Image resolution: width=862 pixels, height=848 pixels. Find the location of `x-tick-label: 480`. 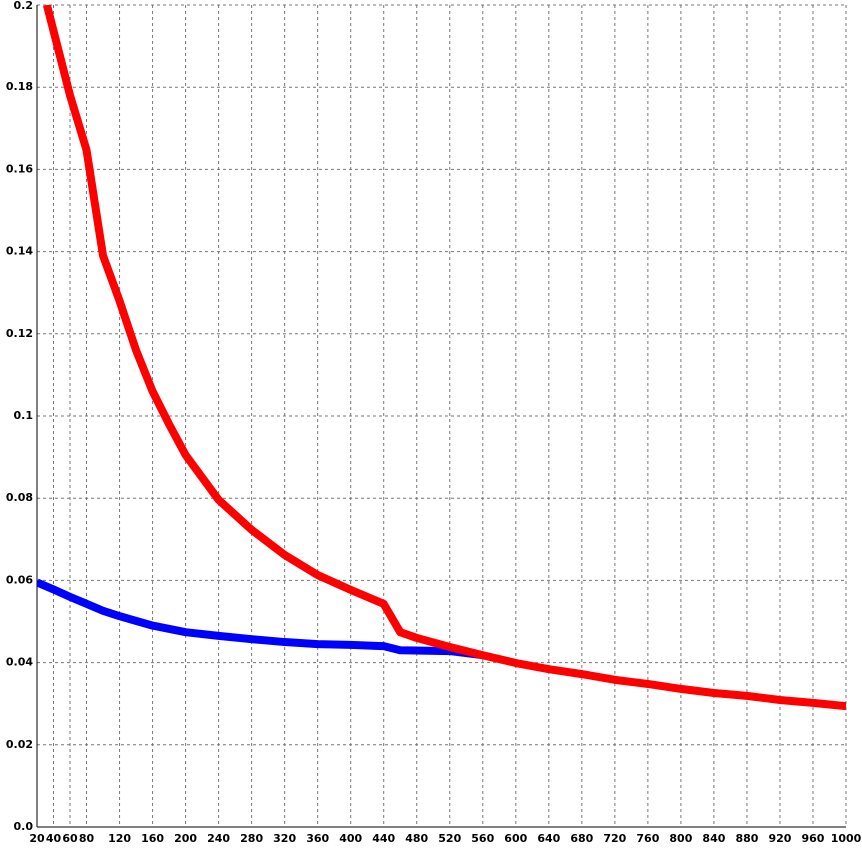

x-tick-label: 480 is located at coordinates (416, 838).